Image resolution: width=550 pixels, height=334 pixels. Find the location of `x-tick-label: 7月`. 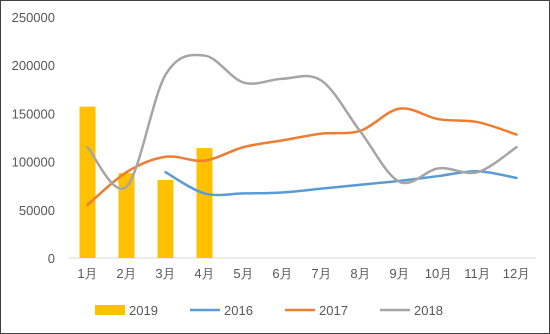

x-tick-label: 7月 is located at coordinates (321, 273).